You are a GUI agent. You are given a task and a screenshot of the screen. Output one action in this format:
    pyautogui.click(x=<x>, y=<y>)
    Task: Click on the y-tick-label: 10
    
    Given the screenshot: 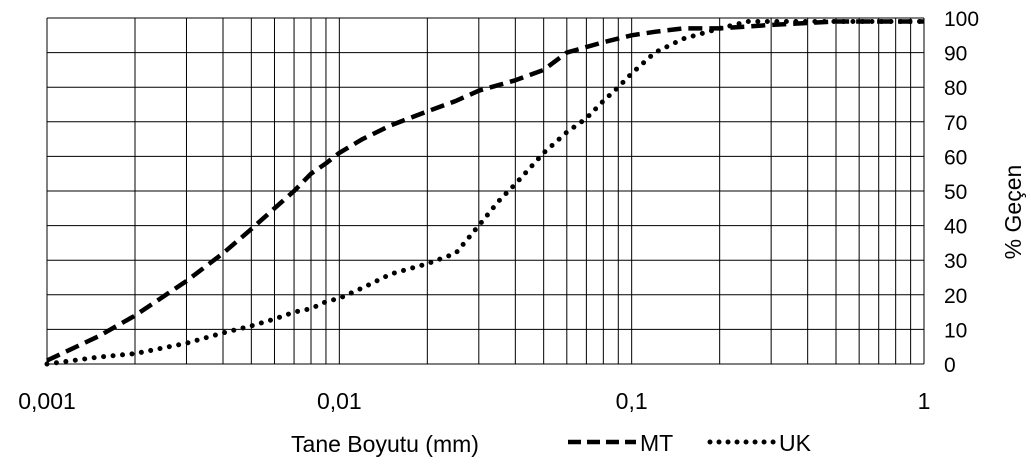 What is the action you would take?
    pyautogui.click(x=955, y=330)
    